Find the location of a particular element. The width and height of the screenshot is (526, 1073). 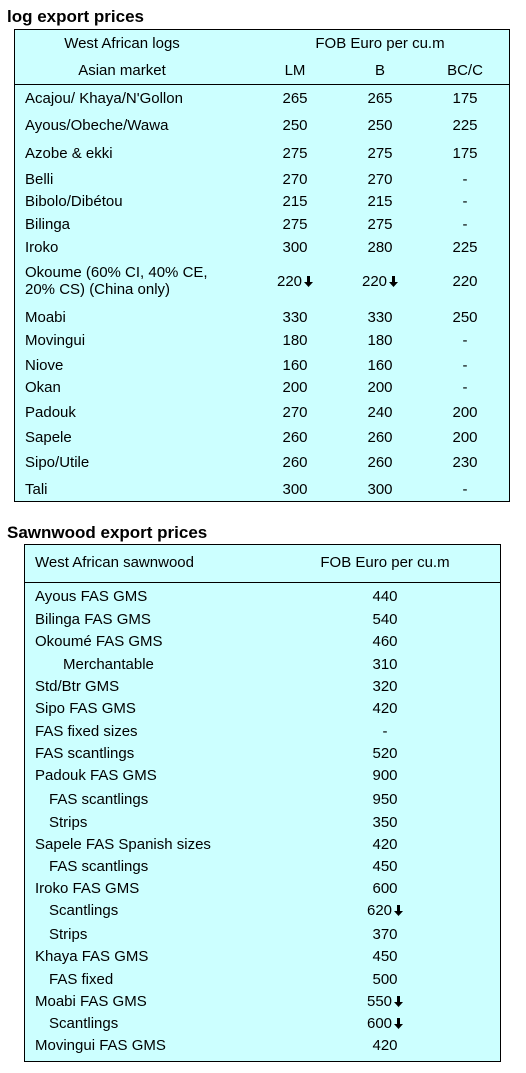

sawn-price-text: 350 is located at coordinates (385, 822).